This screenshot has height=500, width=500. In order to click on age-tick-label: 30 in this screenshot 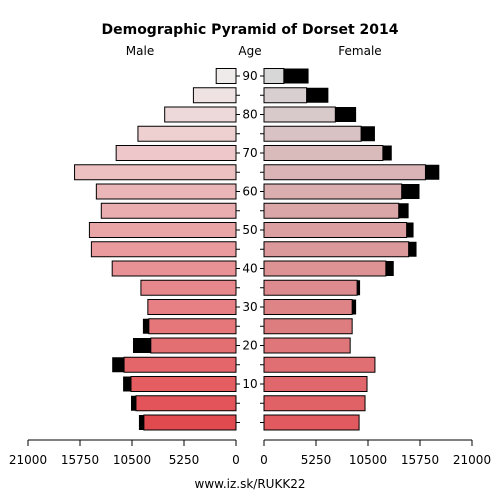, I will do `click(249, 307)`.